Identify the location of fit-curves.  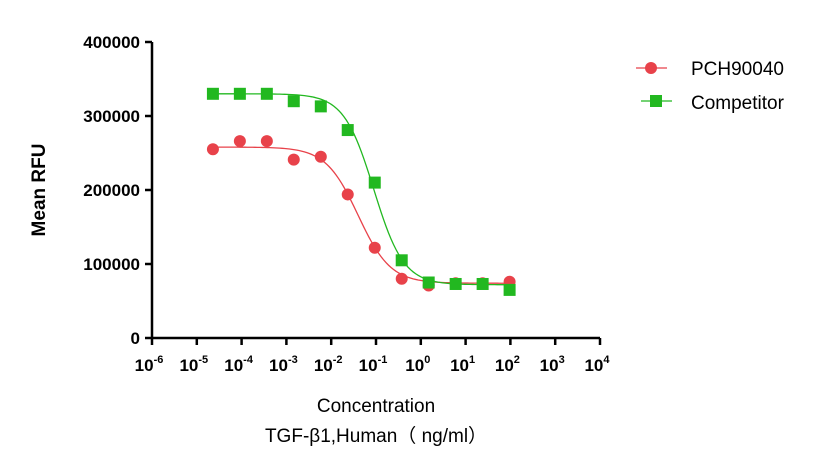
(361, 189).